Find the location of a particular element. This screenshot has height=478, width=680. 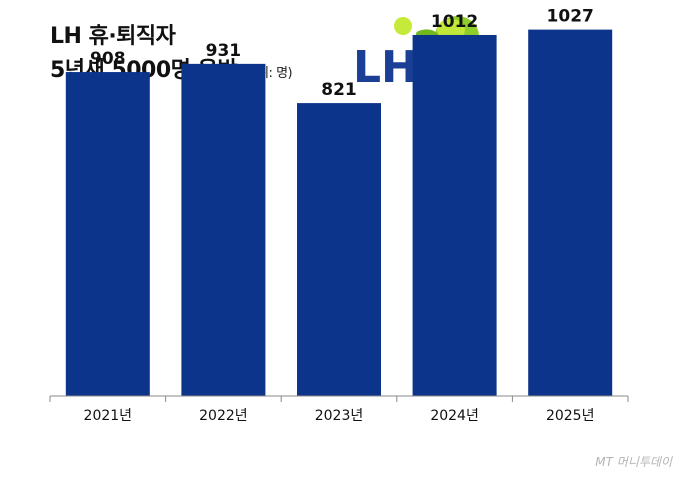

source-credit: MT 머니투데이 is located at coordinates (633, 462).